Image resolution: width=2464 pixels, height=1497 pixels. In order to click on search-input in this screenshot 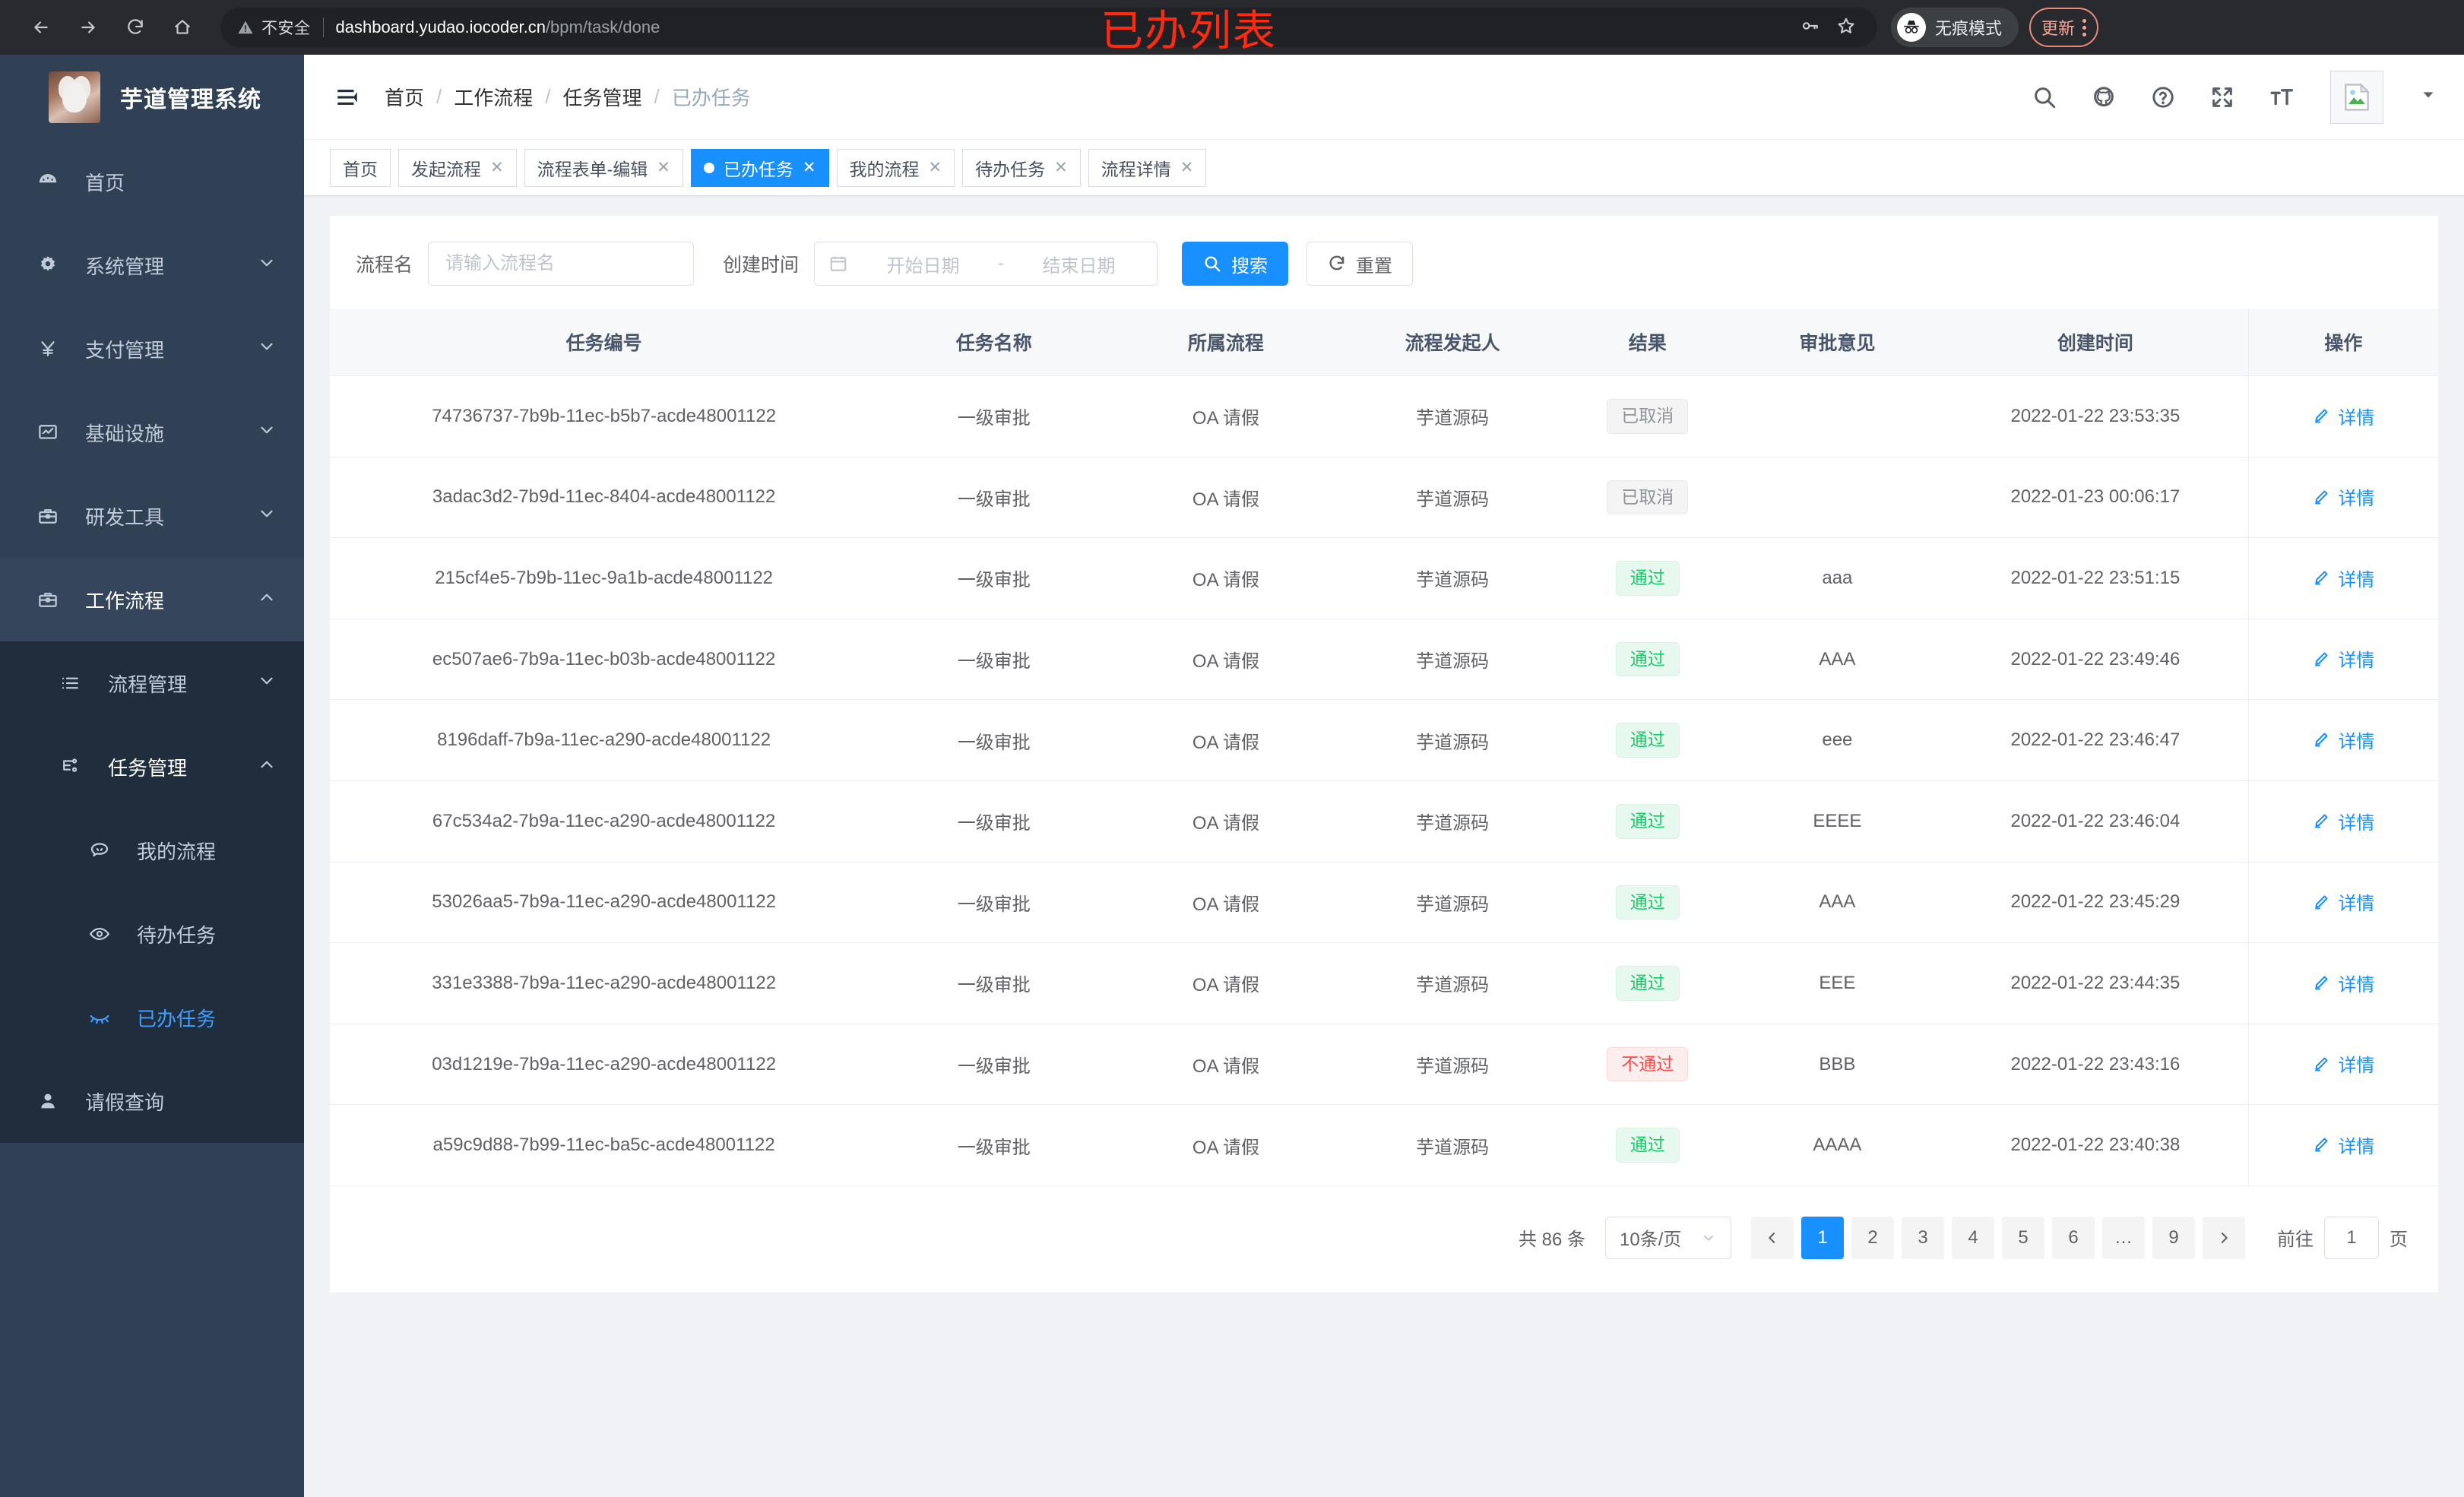, I will do `click(561, 263)`.